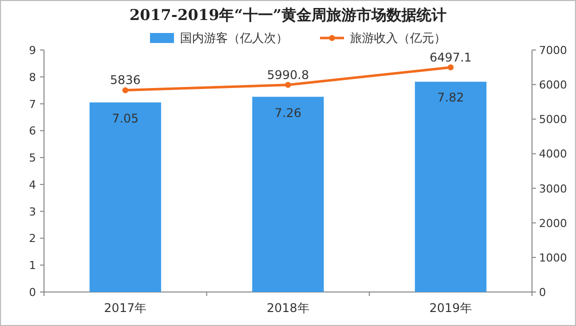  I want to click on y-tick-label: 9, so click(32, 50).